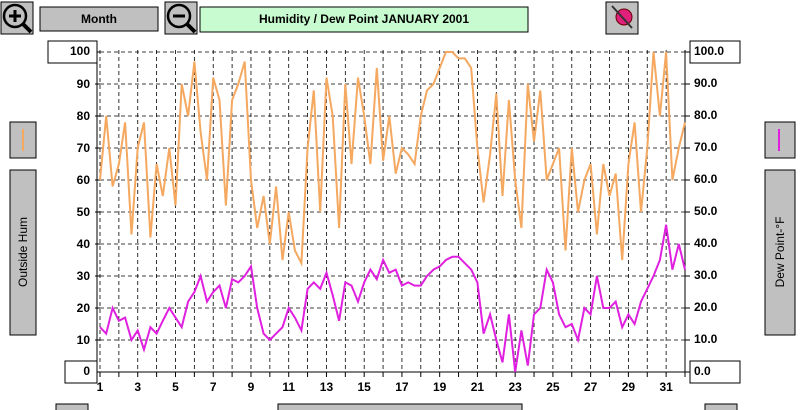 This screenshot has height=410, width=800. I want to click on period-label: Month, so click(99, 19).